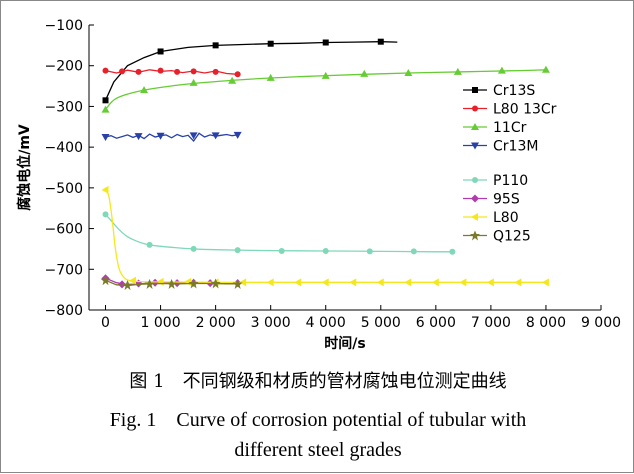 This screenshot has width=634, height=474. I want to click on legend-label-l80: L80, so click(506, 218).